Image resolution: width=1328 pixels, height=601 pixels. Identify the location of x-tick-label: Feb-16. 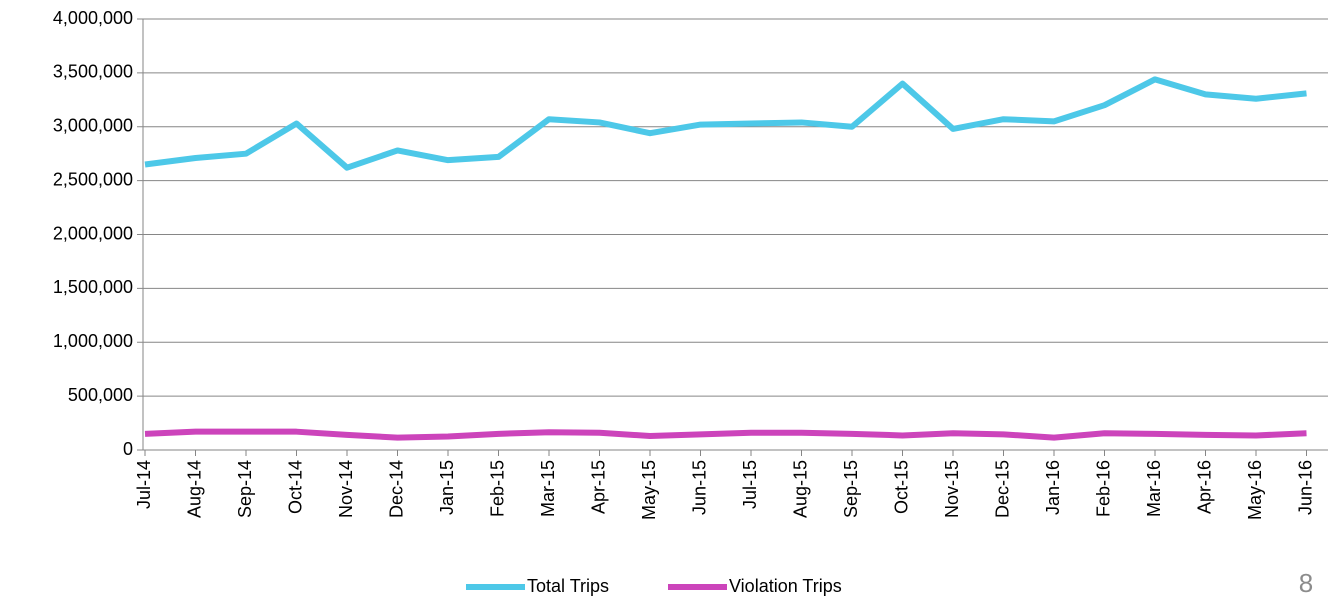
(1103, 488).